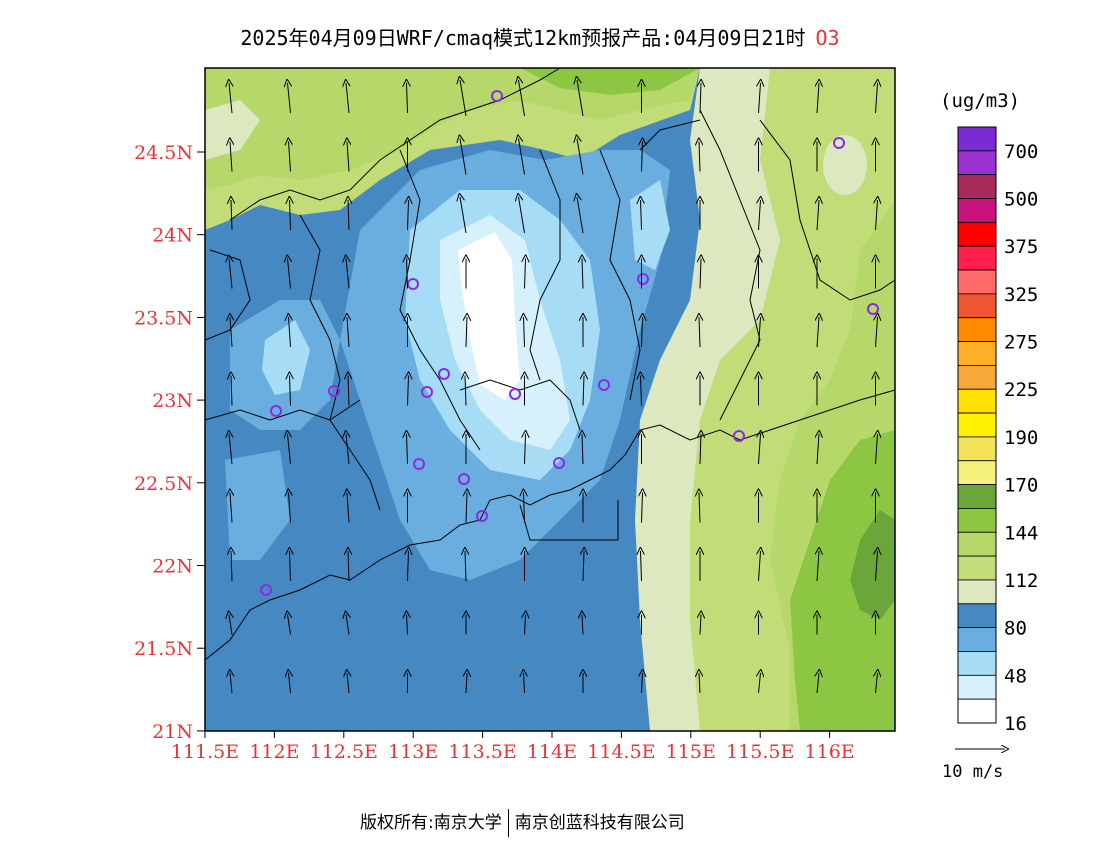  What do you see at coordinates (1015, 676) in the screenshot?
I see `colorbar-label: 48` at bounding box center [1015, 676].